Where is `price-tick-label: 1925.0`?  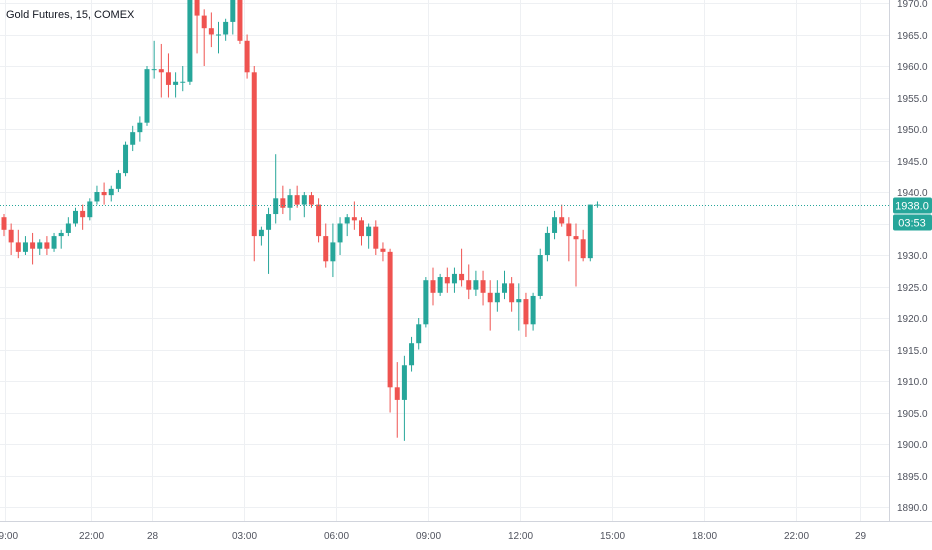 price-tick-label: 1925.0 is located at coordinates (912, 288).